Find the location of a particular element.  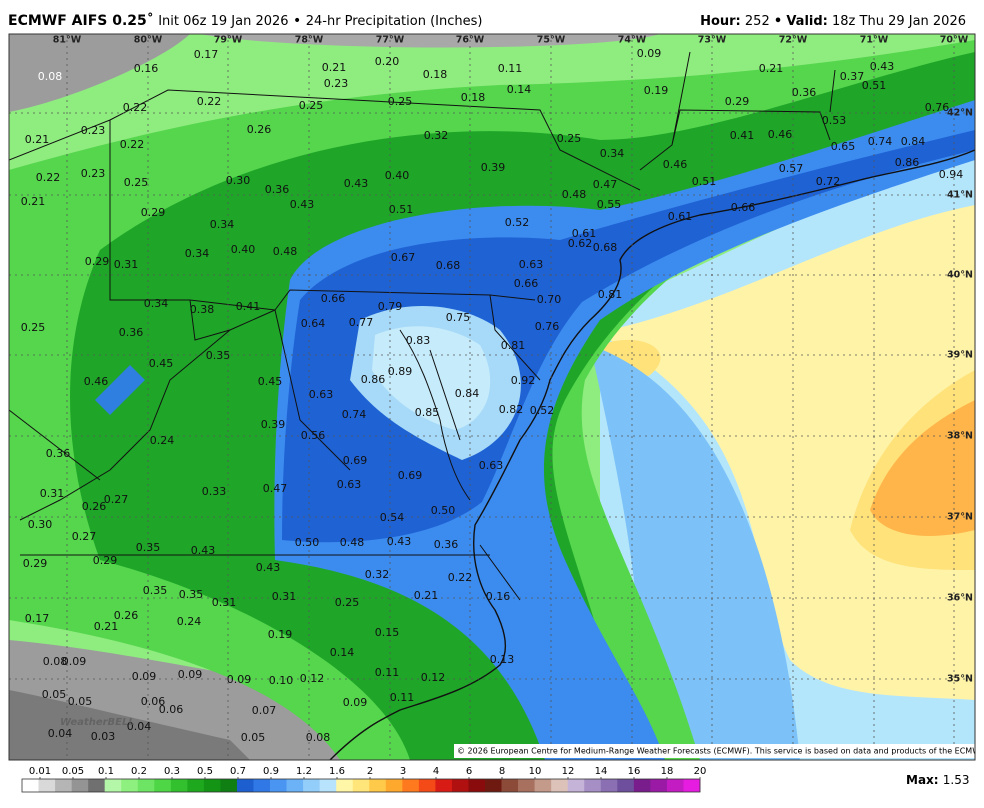

precip-value: 0.03 is located at coordinates (103, 736).